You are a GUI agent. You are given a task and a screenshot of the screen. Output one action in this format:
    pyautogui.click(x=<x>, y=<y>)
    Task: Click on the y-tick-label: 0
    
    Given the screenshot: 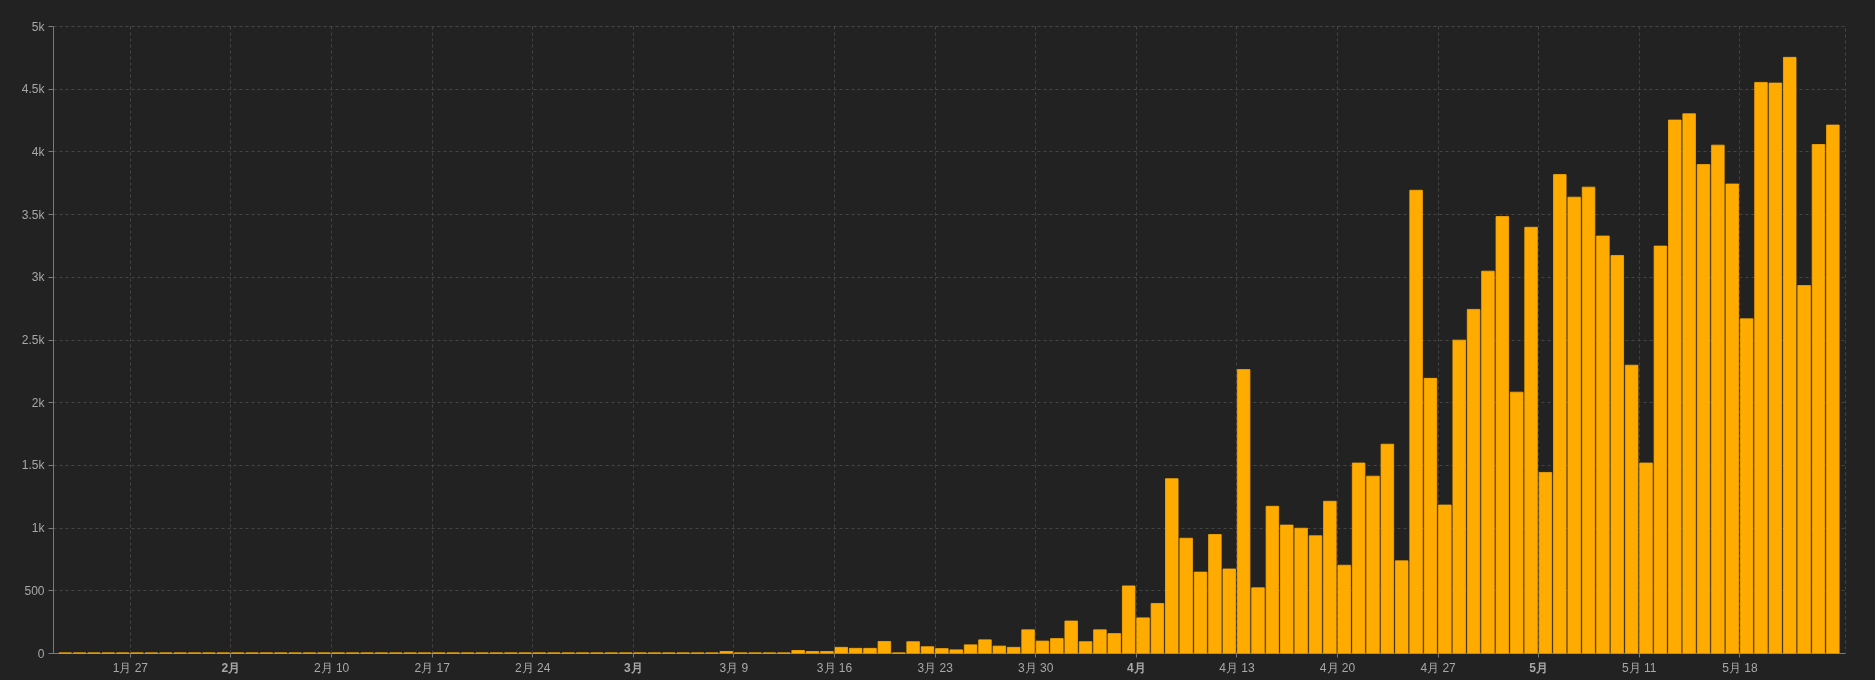 What is the action you would take?
    pyautogui.click(x=41, y=653)
    